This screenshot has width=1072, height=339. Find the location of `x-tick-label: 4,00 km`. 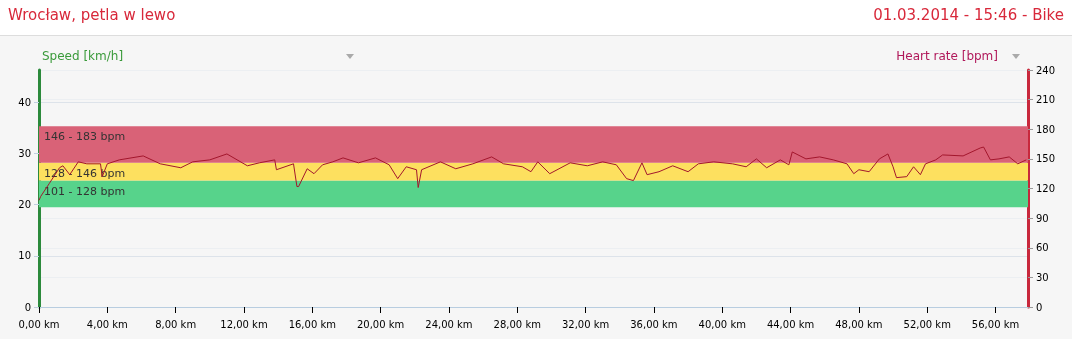

x-tick-label: 4,00 km is located at coordinates (107, 324).